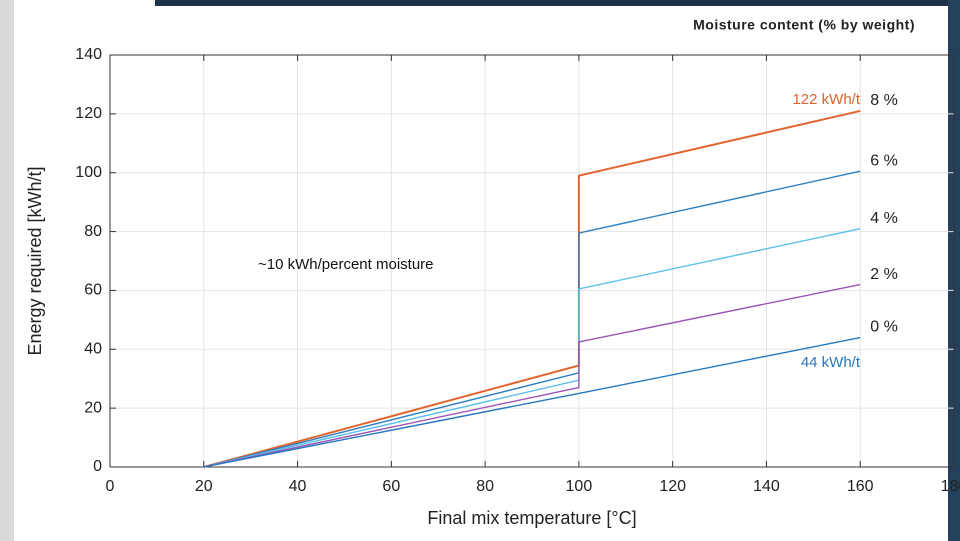 This screenshot has height=541, width=960. Describe the element at coordinates (884, 218) in the screenshot. I see `series-label: 4 %` at that location.